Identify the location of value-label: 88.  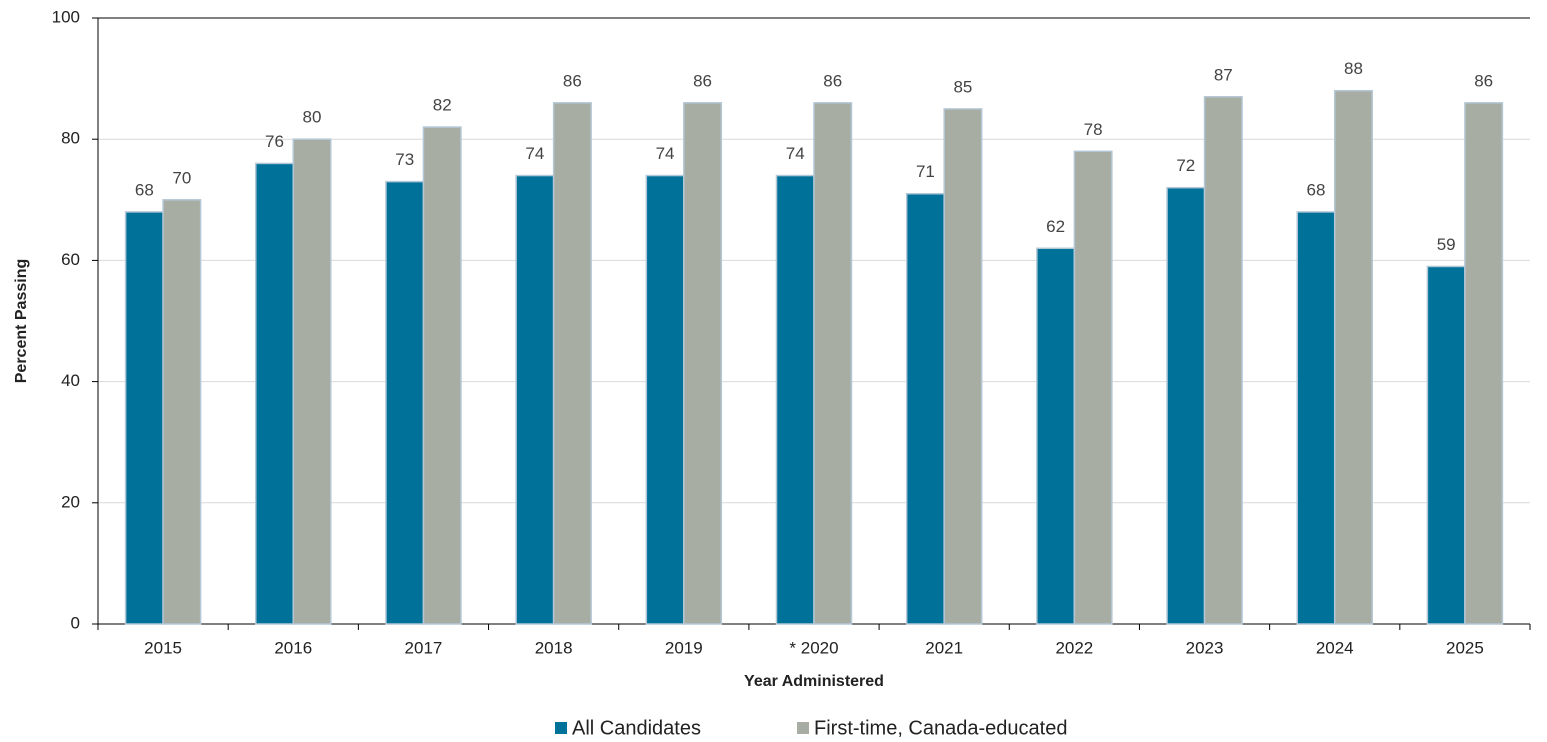
(1353, 68).